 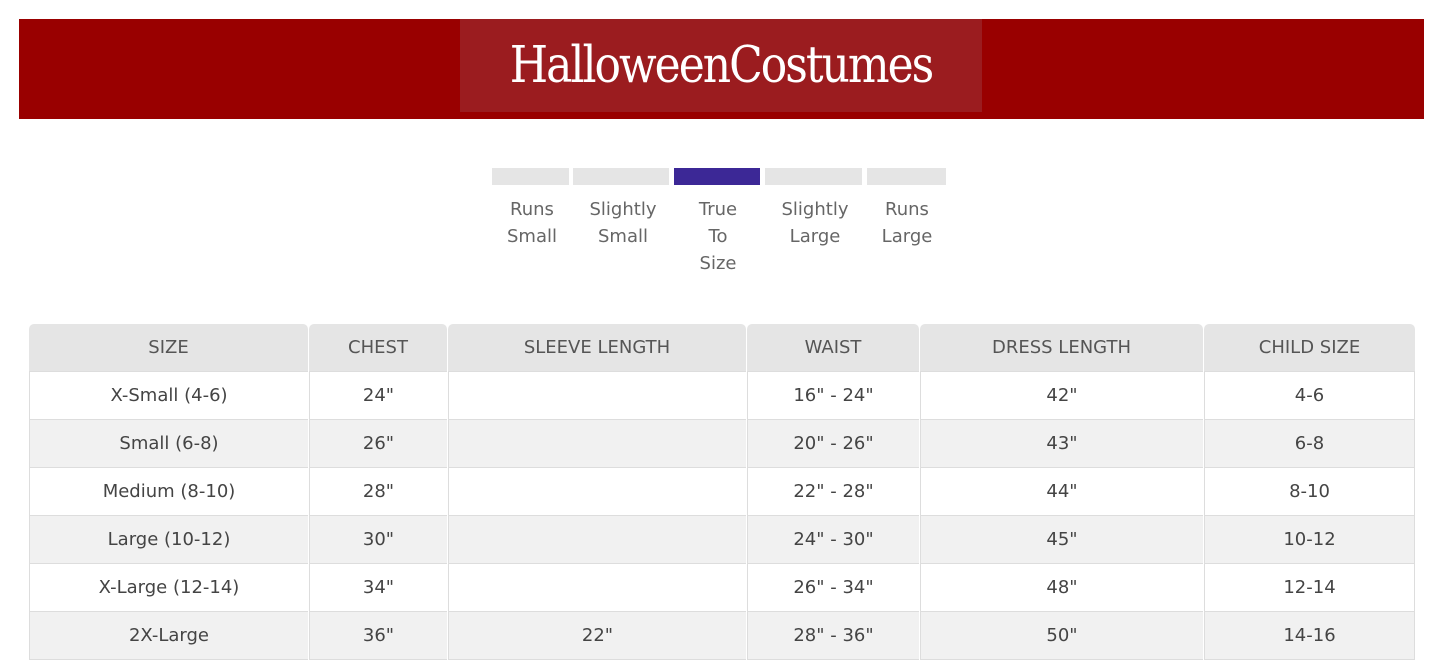 I want to click on table-cell: 42", so click(x=1061, y=395).